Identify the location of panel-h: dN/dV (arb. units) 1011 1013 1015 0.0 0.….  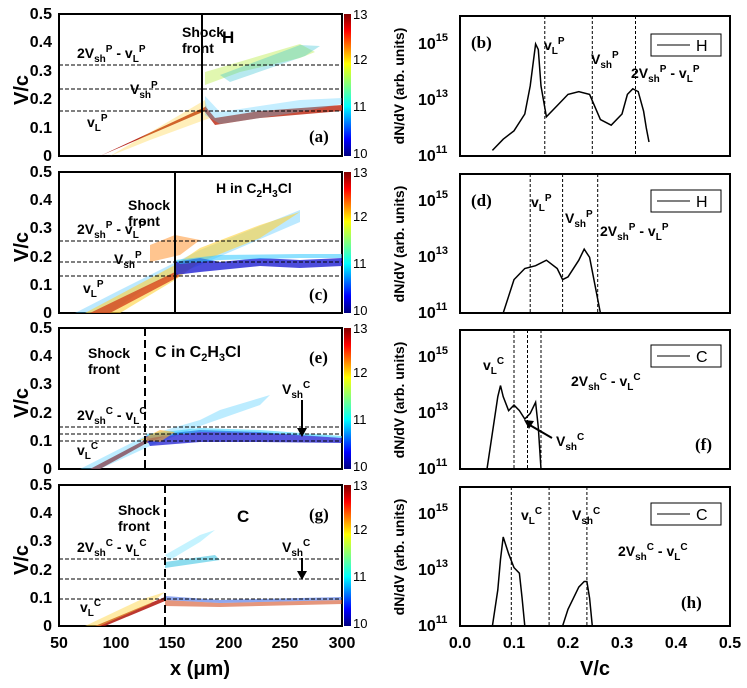
(566, 583).